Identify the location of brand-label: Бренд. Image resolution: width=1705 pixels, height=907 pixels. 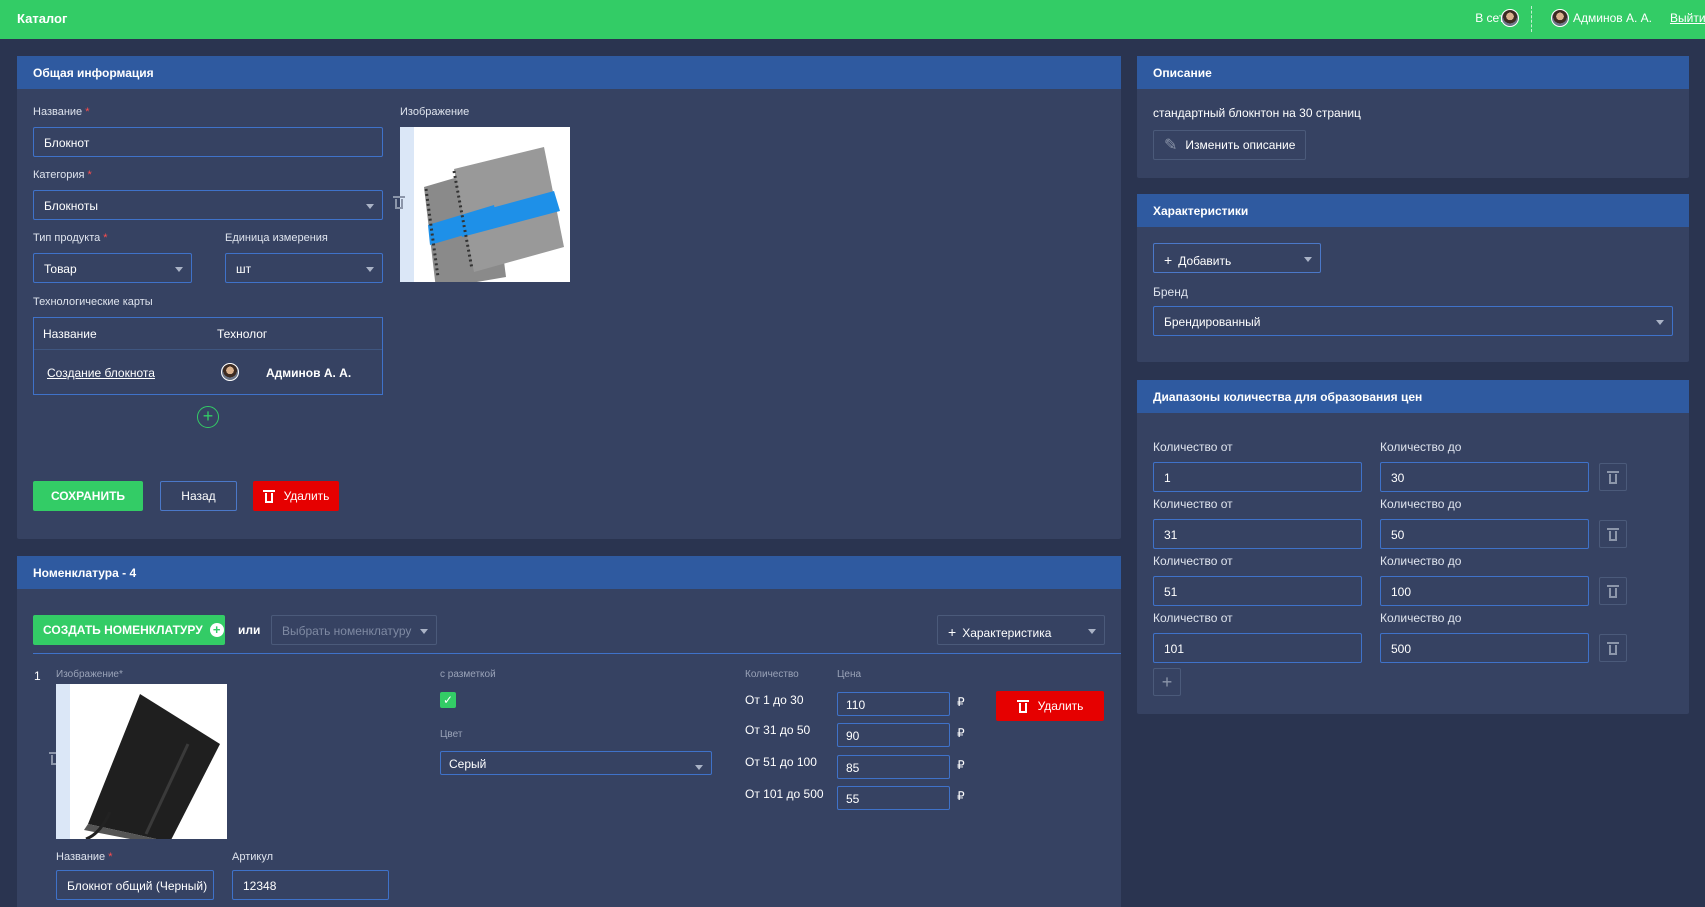
(1170, 292).